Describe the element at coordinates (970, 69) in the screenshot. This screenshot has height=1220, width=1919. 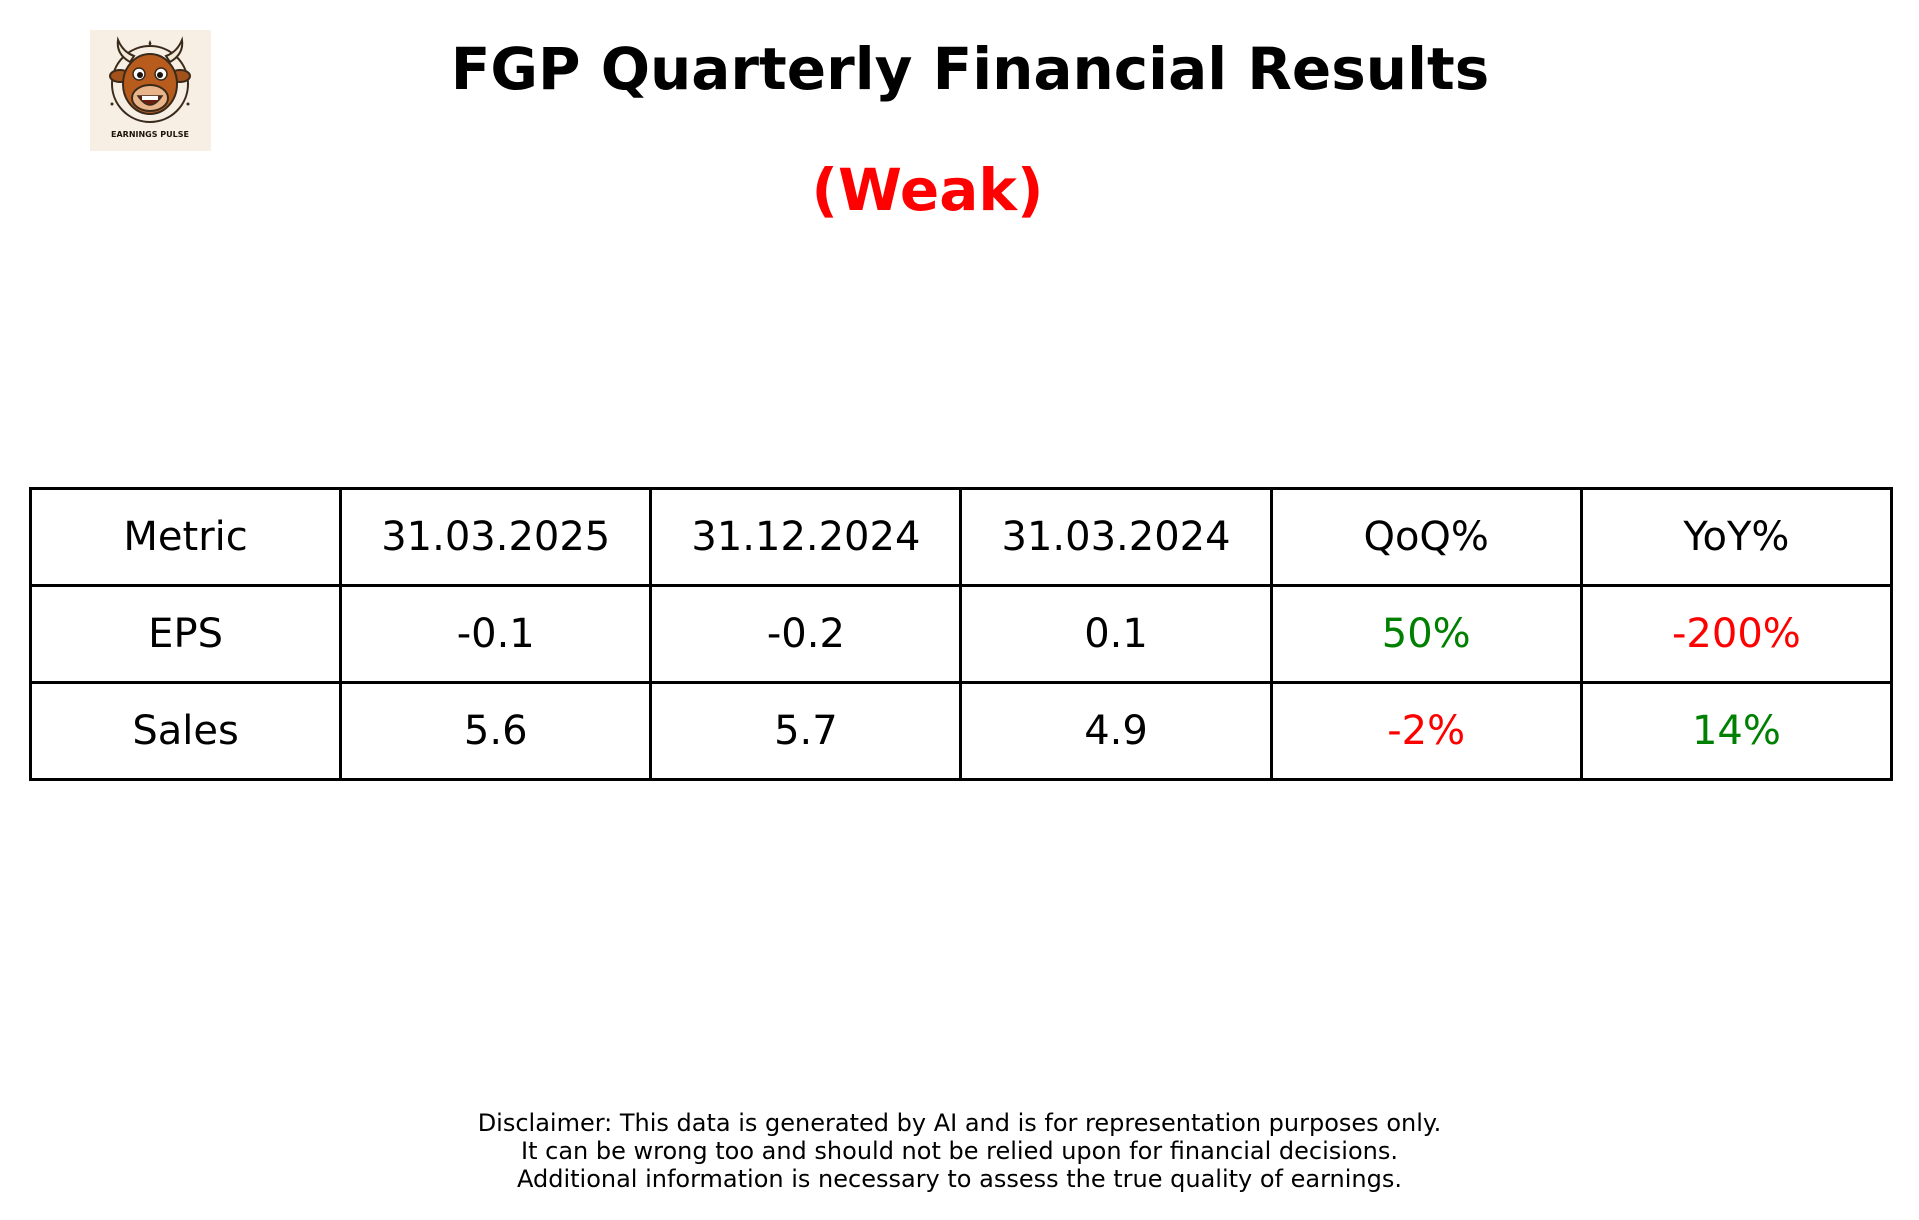
I see `page-title: FGP Quarterly Financial Results` at that location.